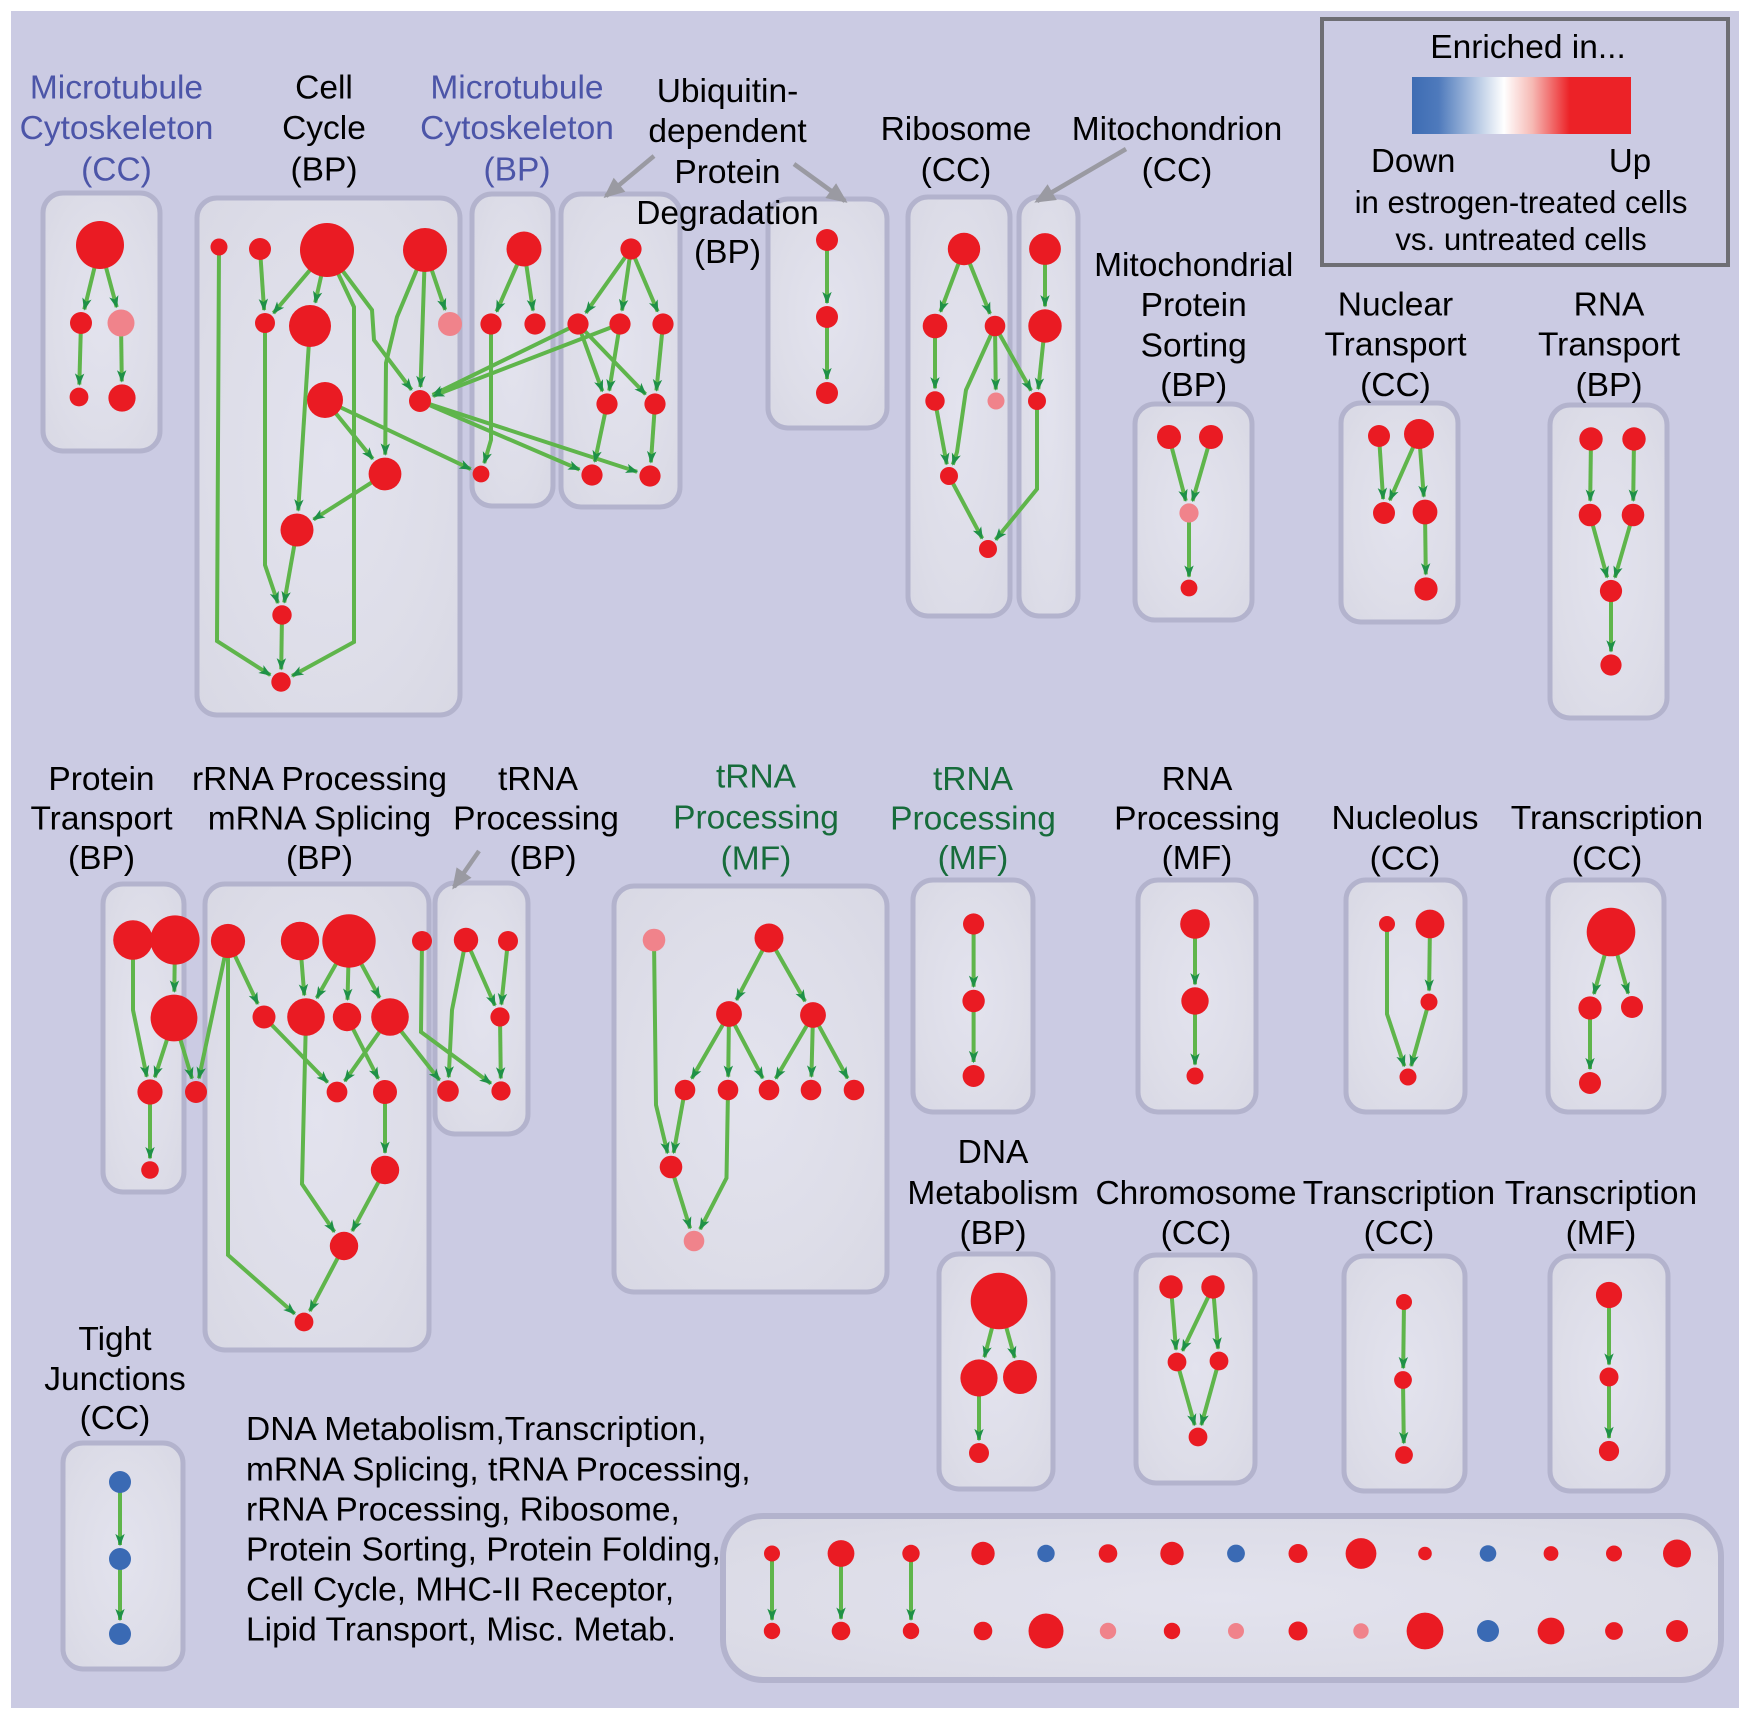 The image size is (1750, 1715). What do you see at coordinates (463, 1510) in the screenshot?
I see `svg-text: rRNA Processing, Ribosome,` at bounding box center [463, 1510].